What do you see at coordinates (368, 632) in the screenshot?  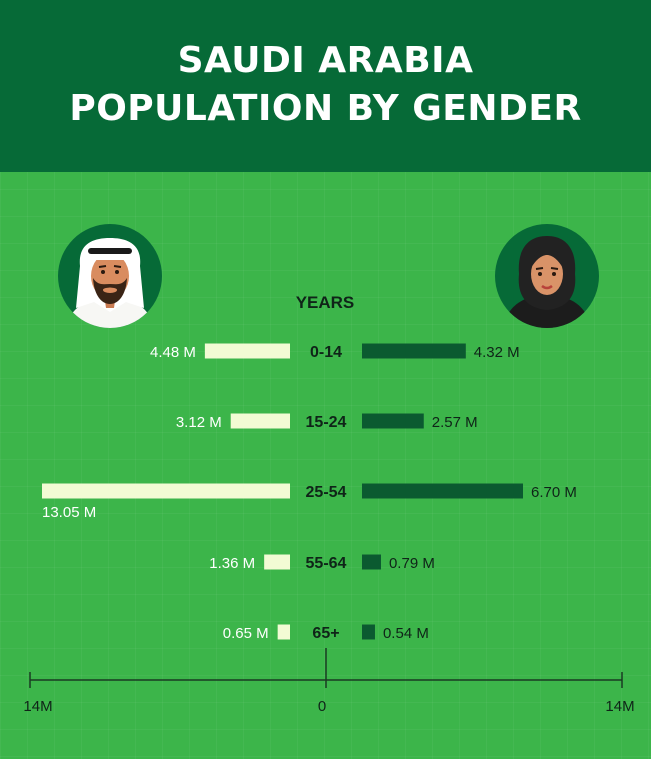 I see `female-bar-65+` at bounding box center [368, 632].